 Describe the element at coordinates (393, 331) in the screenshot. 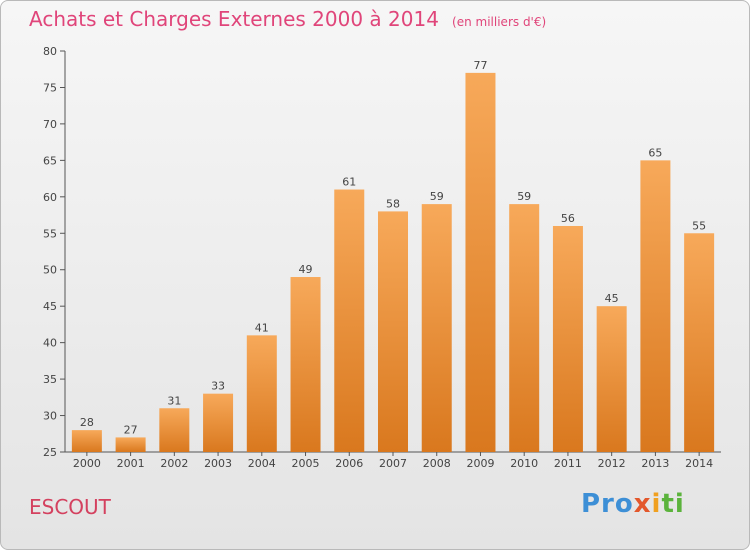

I see `bar-2007` at that location.